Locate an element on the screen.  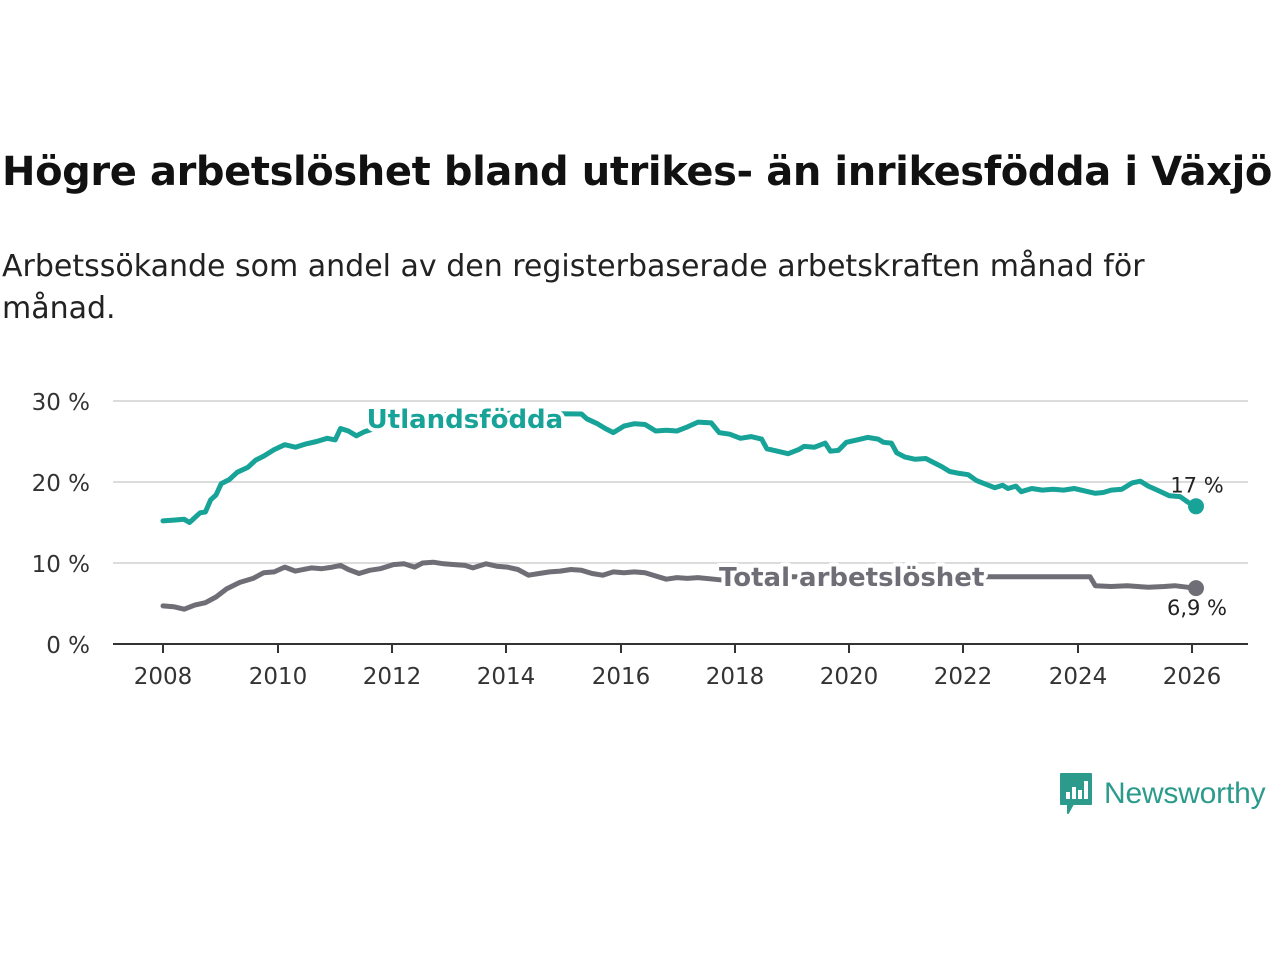
x-tick-label: 2022 is located at coordinates (963, 677).